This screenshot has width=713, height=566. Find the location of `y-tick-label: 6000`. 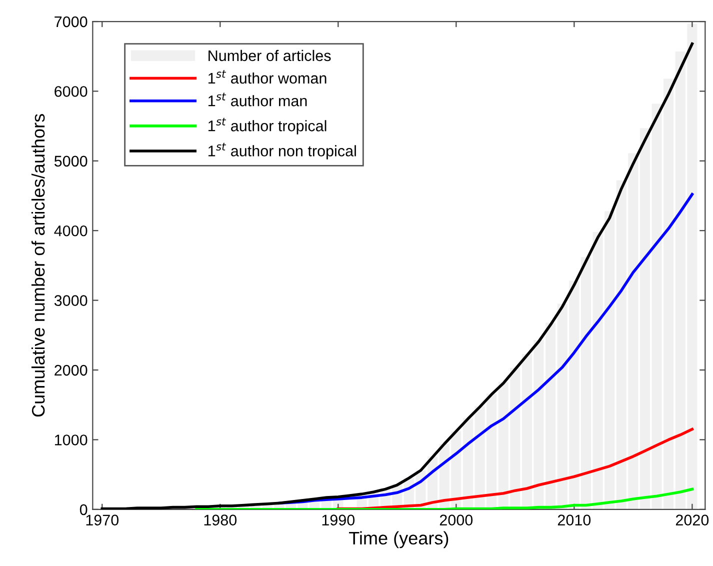

y-tick-label: 6000 is located at coordinates (71, 91).